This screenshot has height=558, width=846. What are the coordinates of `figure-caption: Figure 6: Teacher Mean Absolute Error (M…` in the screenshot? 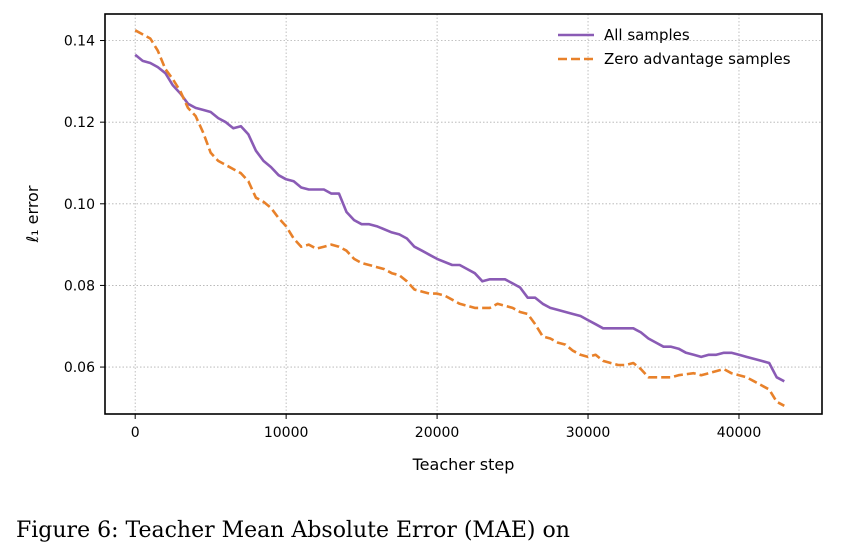 It's located at (293, 530).